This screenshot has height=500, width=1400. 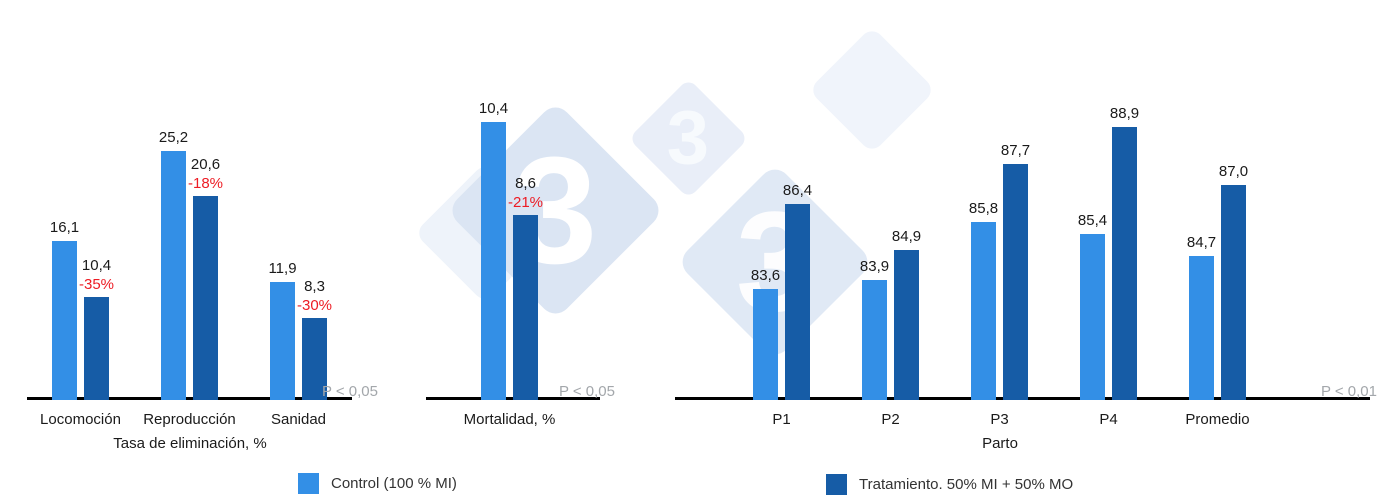 I want to click on value-label: 11,9, so click(x=282, y=268).